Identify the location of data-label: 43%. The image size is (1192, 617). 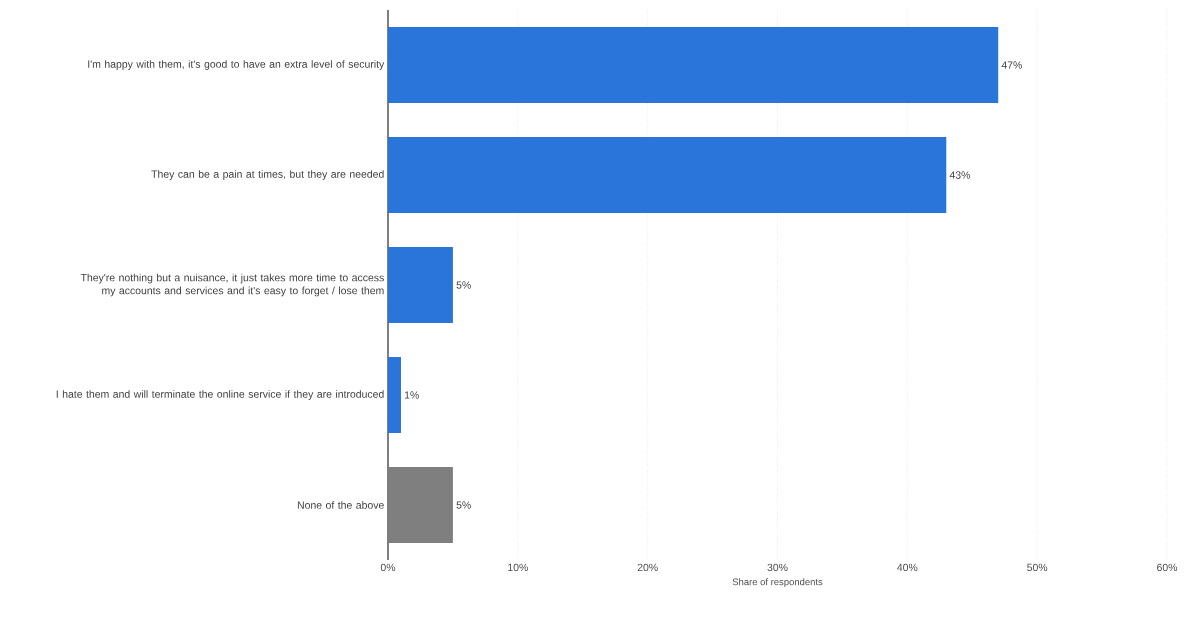
(960, 175).